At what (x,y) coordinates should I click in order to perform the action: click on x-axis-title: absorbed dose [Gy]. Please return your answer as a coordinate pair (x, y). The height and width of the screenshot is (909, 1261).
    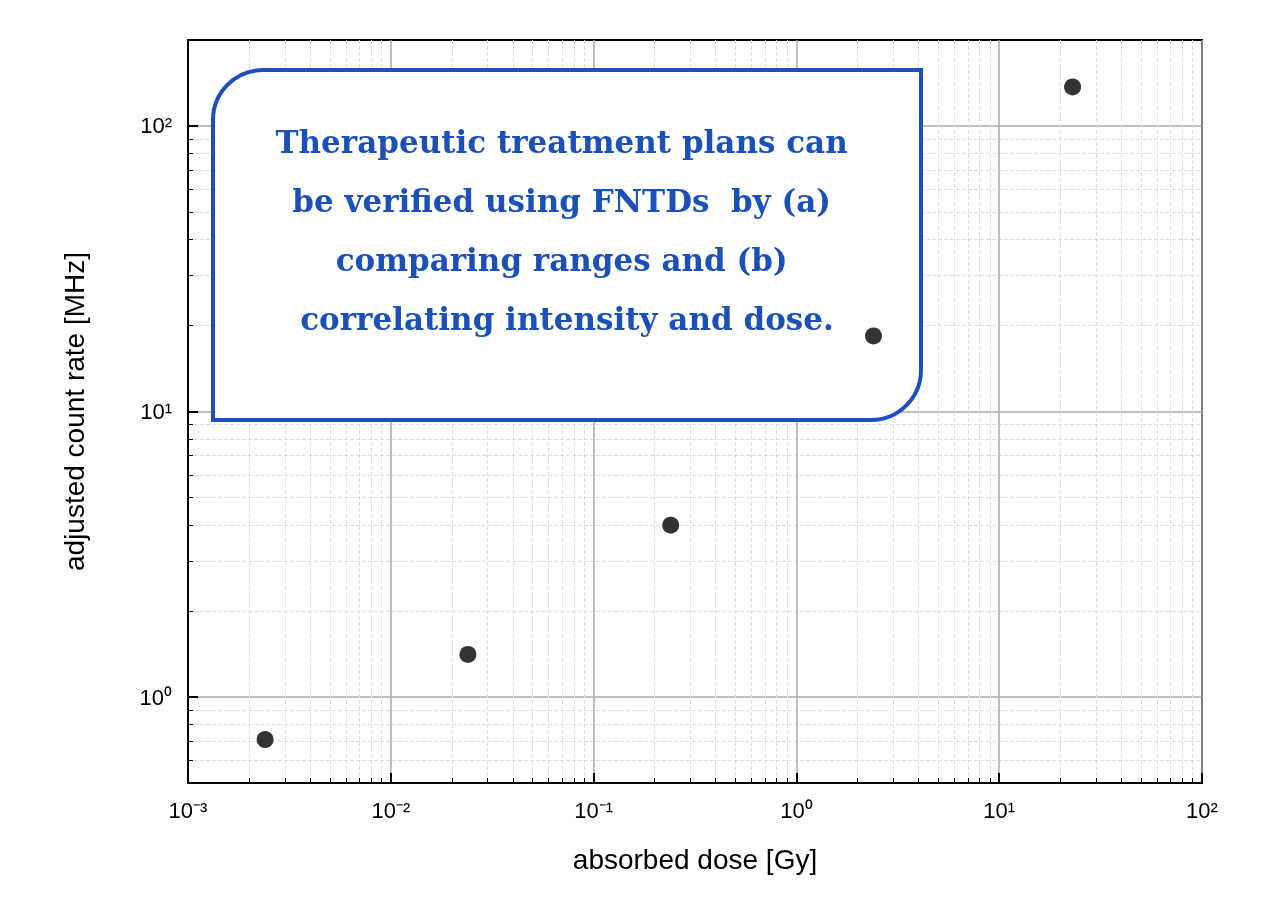
    Looking at the image, I should click on (695, 859).